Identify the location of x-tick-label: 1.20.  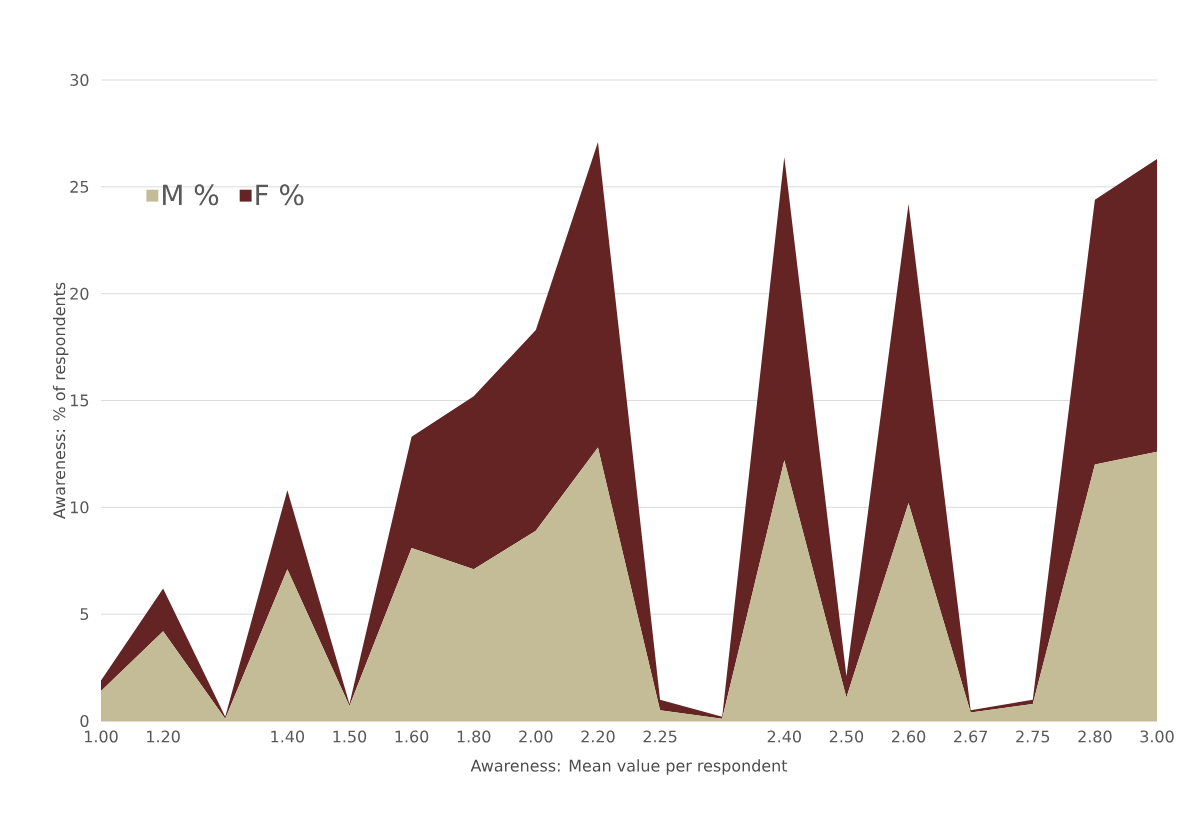
(163, 736).